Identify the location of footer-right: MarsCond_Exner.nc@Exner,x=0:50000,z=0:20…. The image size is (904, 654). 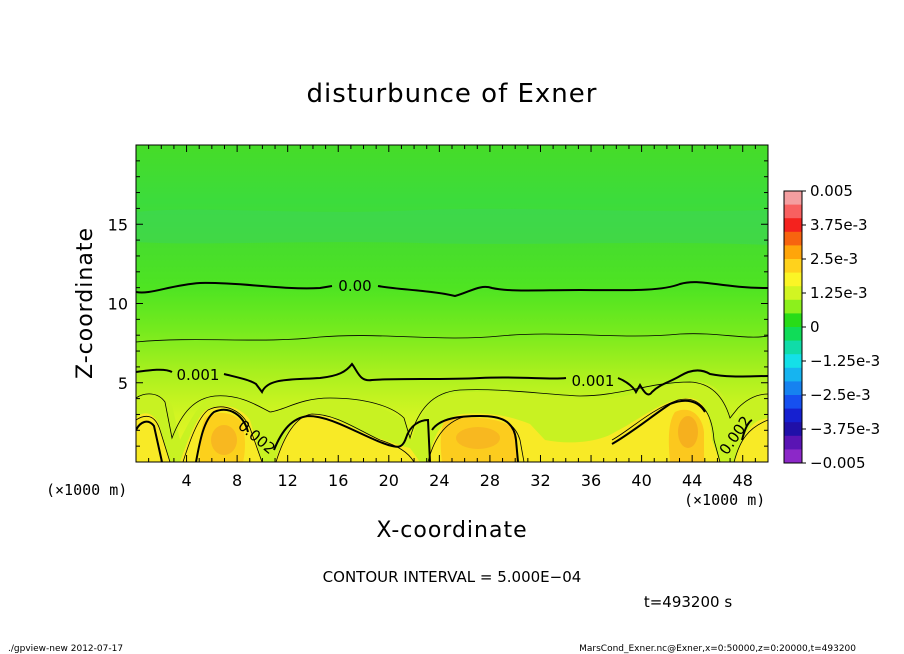
(717, 649).